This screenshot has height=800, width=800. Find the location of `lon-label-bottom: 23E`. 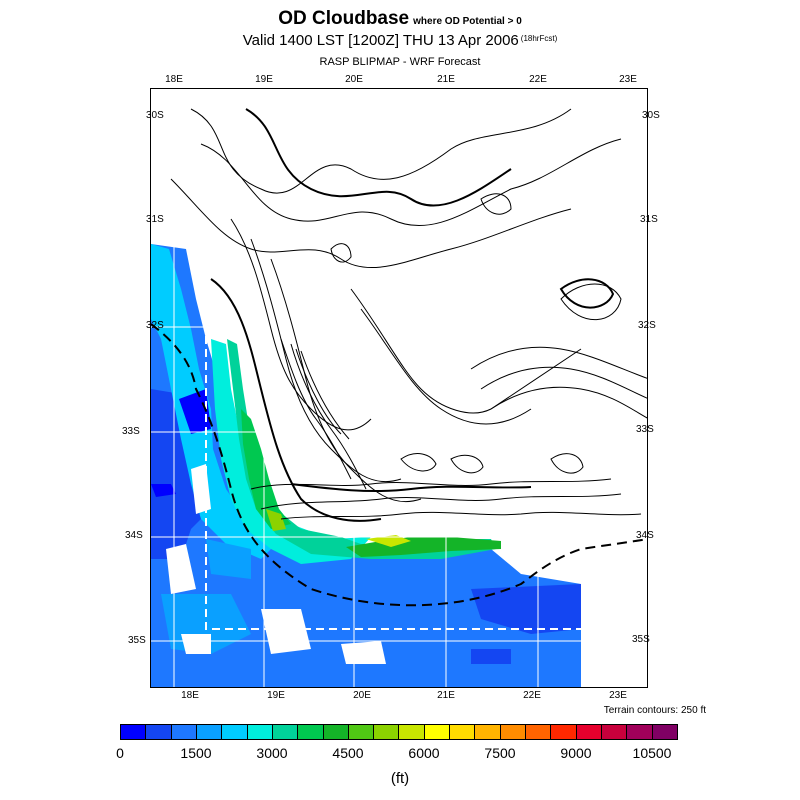

lon-label-bottom: 23E is located at coordinates (618, 695).